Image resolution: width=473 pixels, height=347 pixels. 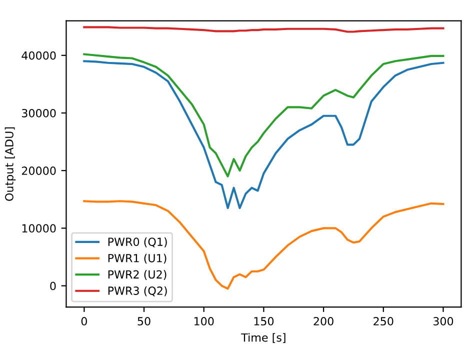 I want to click on x-tick-label: 250, so click(x=384, y=321).